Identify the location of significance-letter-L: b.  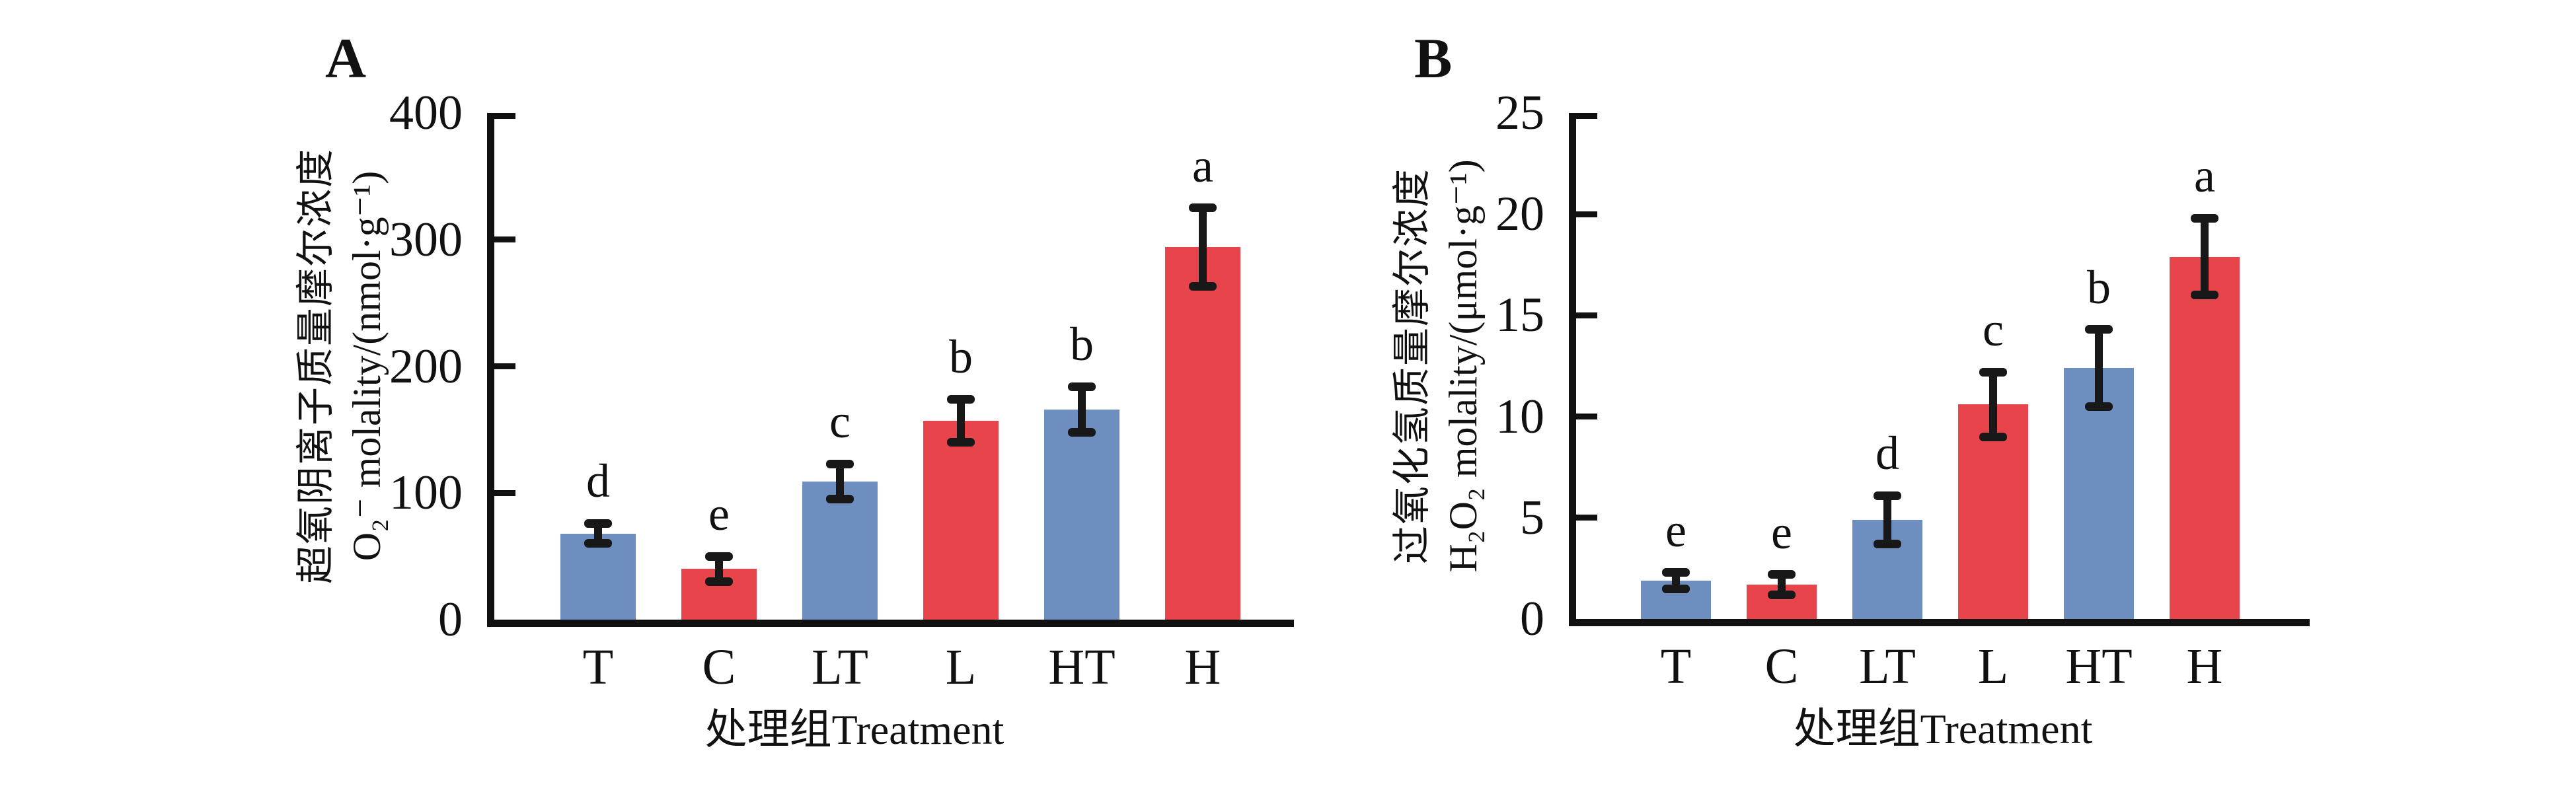
(961, 357).